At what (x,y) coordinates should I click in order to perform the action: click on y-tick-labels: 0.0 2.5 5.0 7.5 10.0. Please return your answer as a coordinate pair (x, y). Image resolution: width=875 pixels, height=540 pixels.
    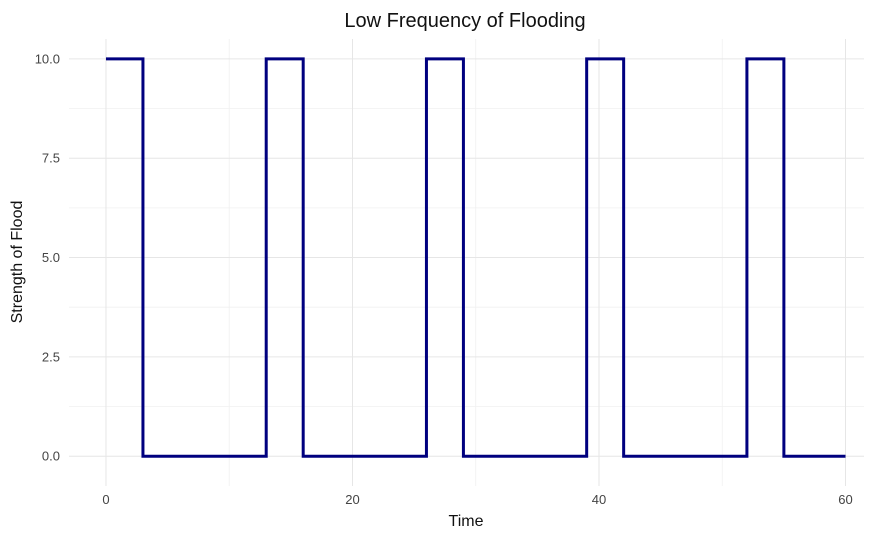
    Looking at the image, I should click on (47, 257).